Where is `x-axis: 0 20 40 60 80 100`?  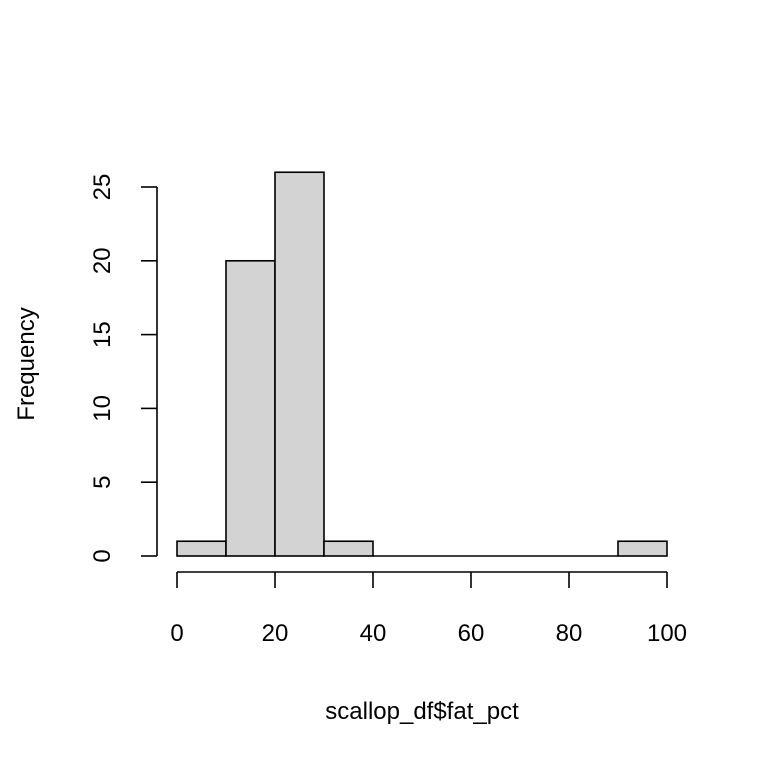 x-axis: 0 20 40 60 80 100 is located at coordinates (428, 609).